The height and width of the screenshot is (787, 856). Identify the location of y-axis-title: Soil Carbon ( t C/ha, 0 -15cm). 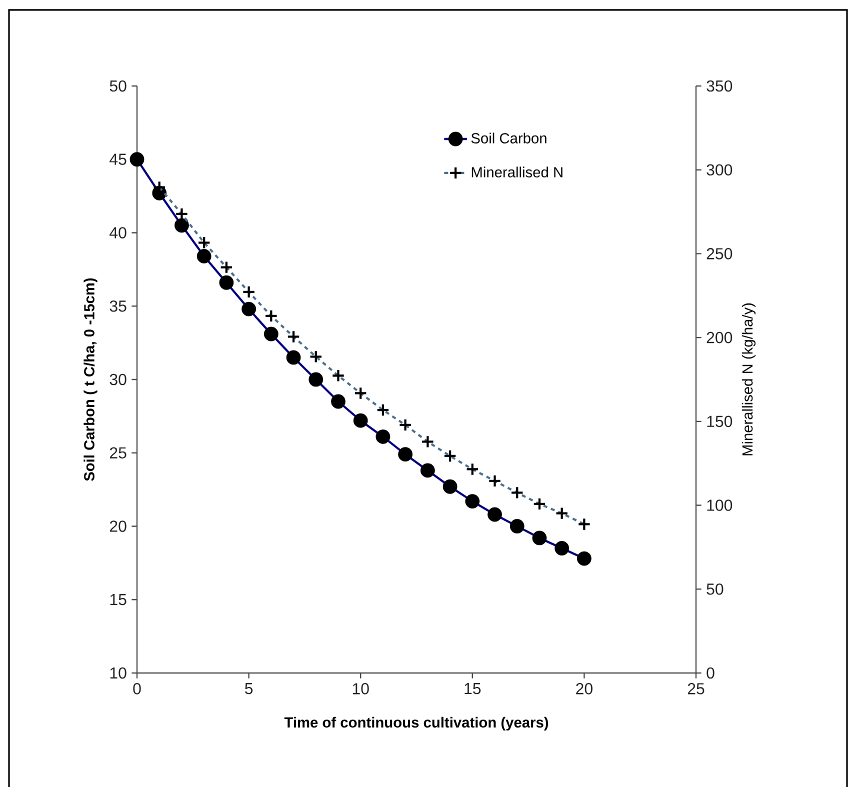
(91, 379).